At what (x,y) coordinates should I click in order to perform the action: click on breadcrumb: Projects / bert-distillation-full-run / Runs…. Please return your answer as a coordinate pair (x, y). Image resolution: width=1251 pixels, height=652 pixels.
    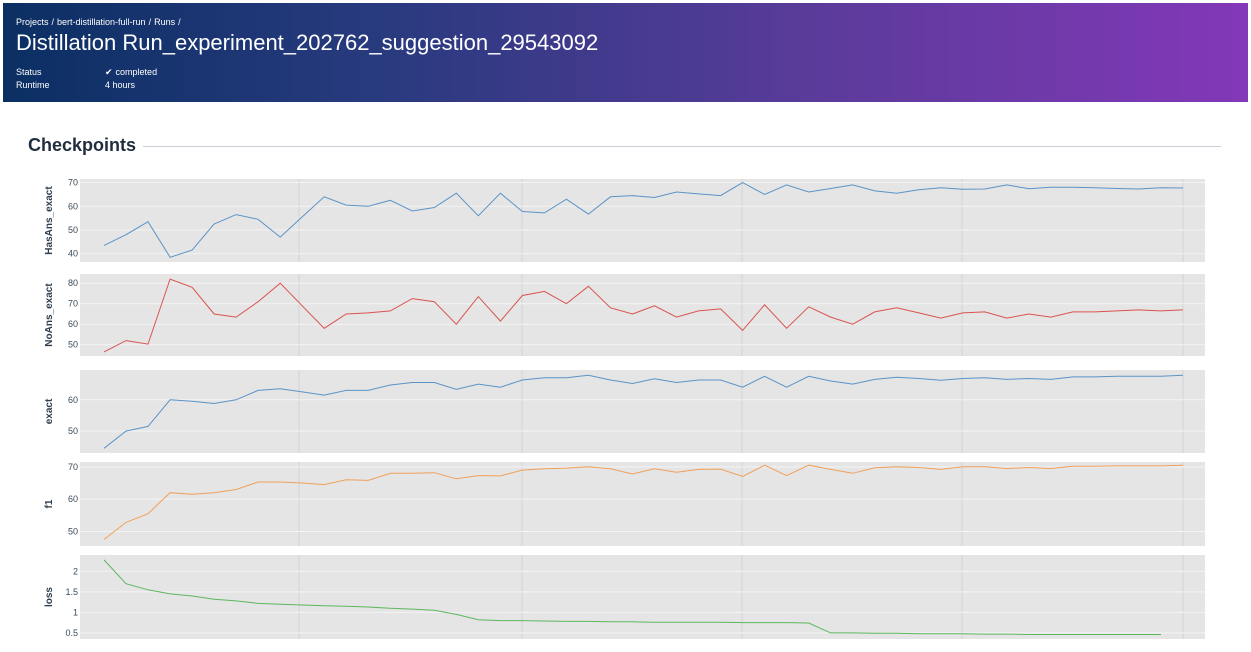
    Looking at the image, I should click on (100, 22).